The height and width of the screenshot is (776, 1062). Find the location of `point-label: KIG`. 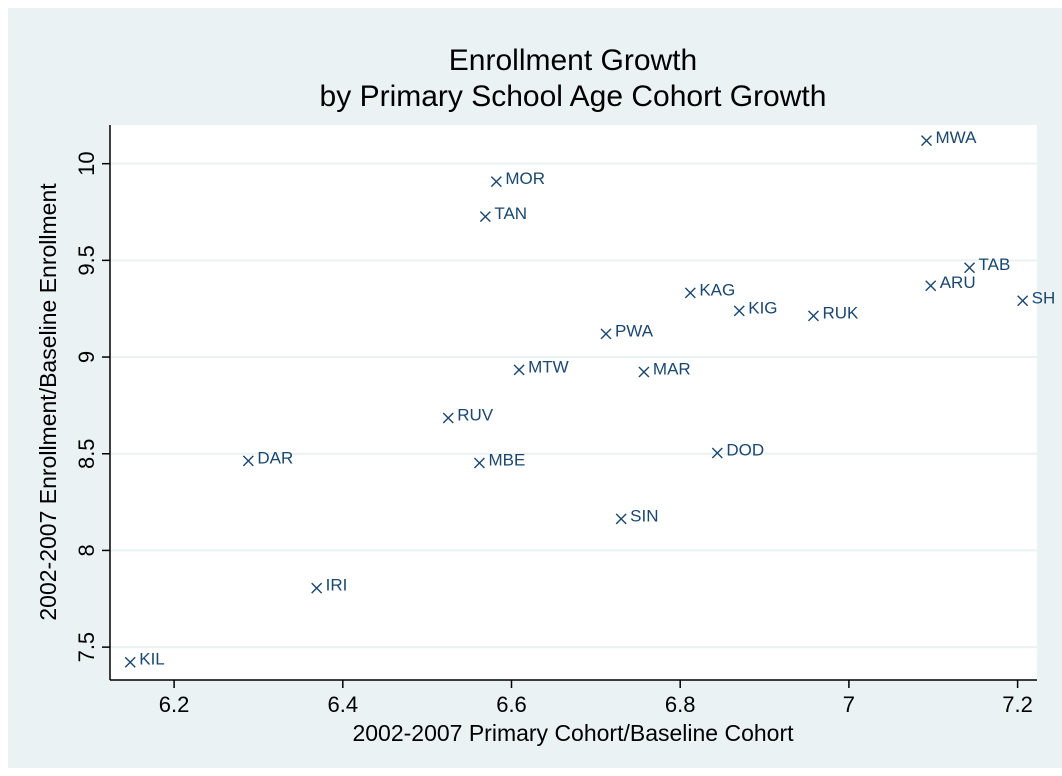

point-label: KIG is located at coordinates (762, 307).